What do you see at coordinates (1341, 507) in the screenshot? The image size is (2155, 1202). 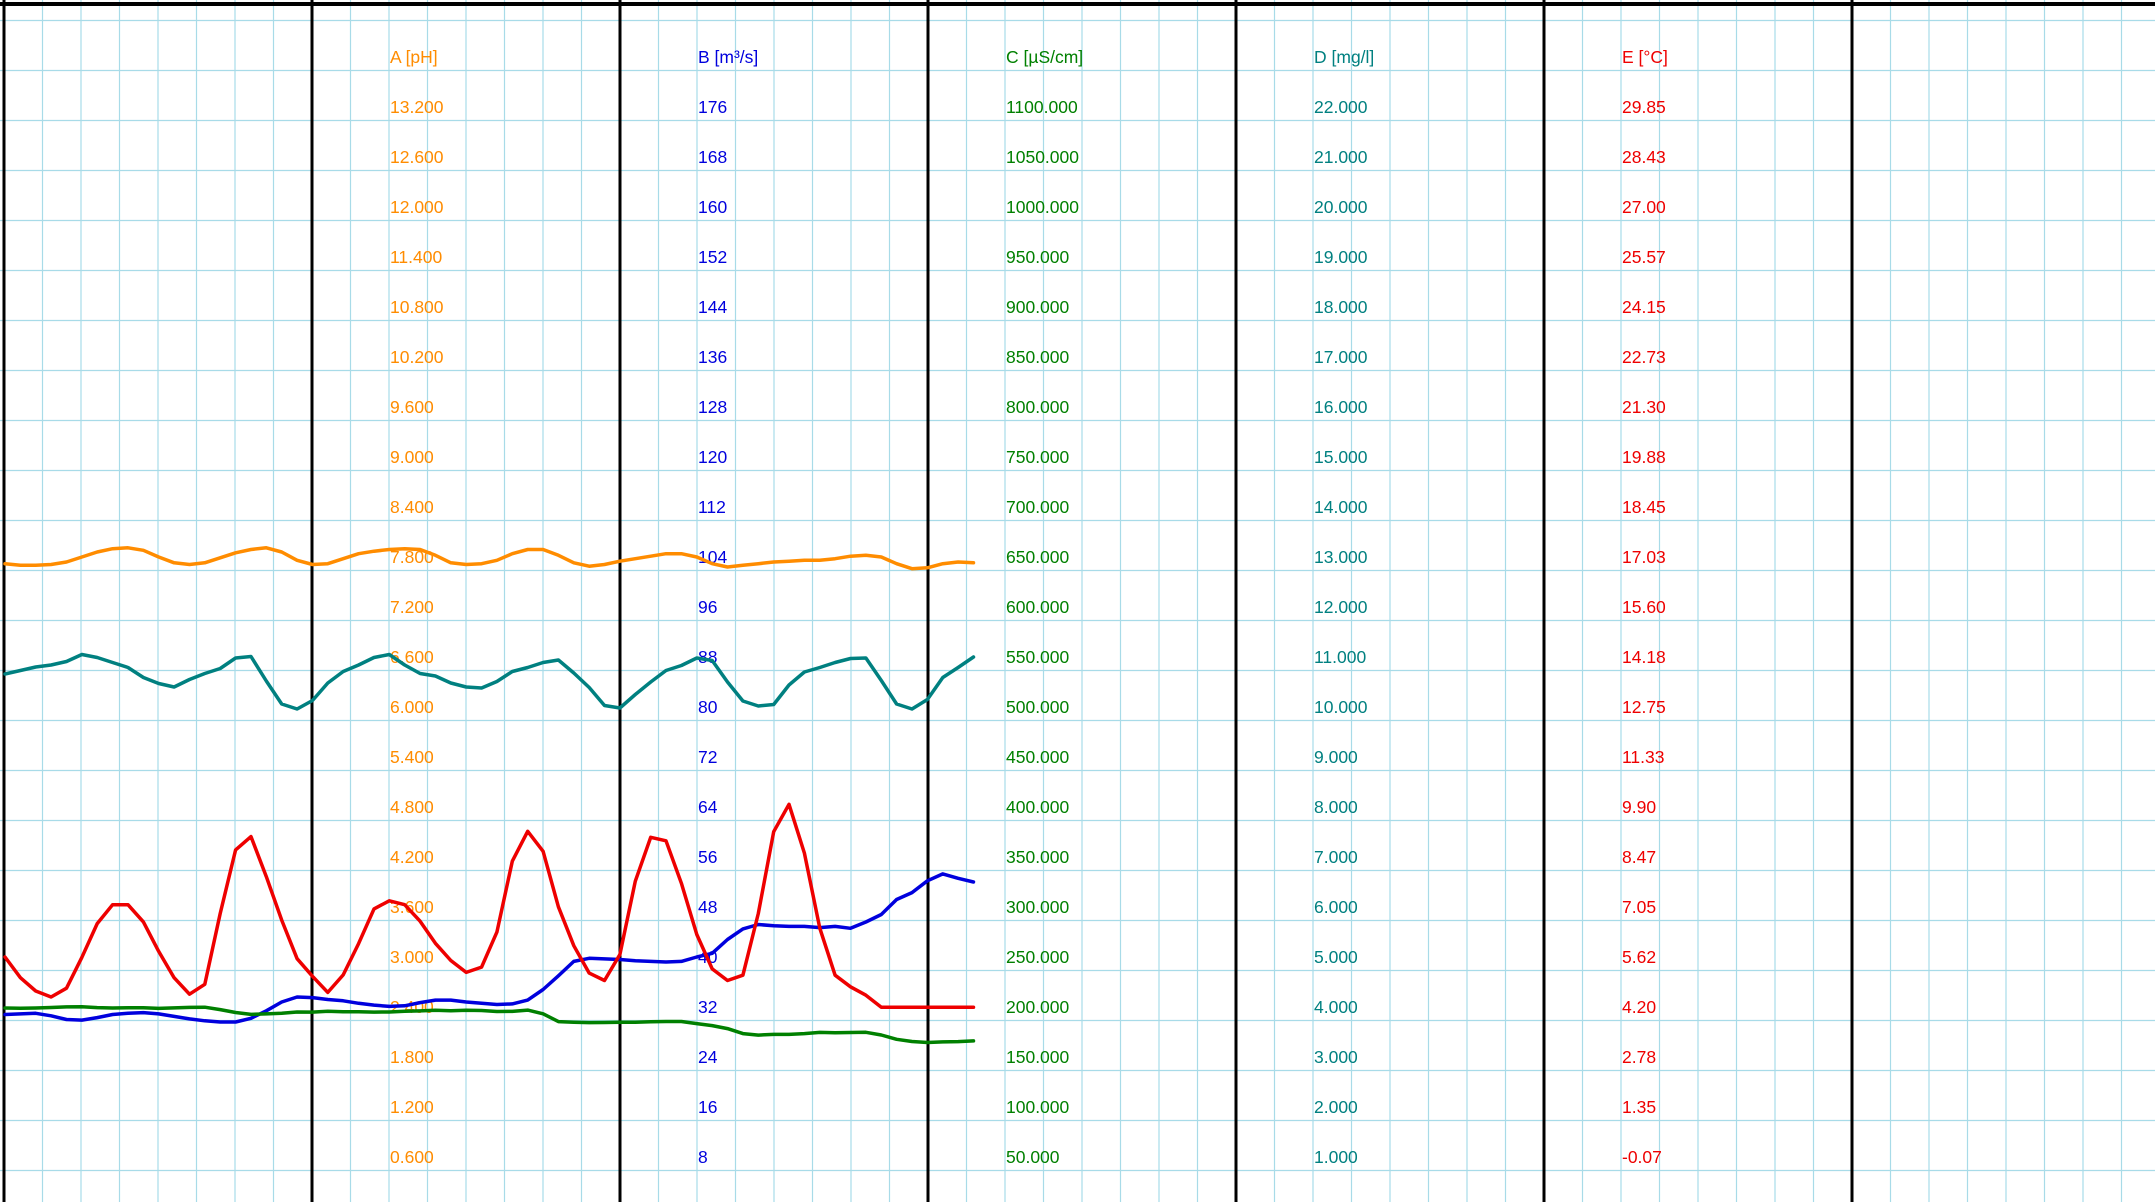 I see `axis-tick-label: 14.000` at bounding box center [1341, 507].